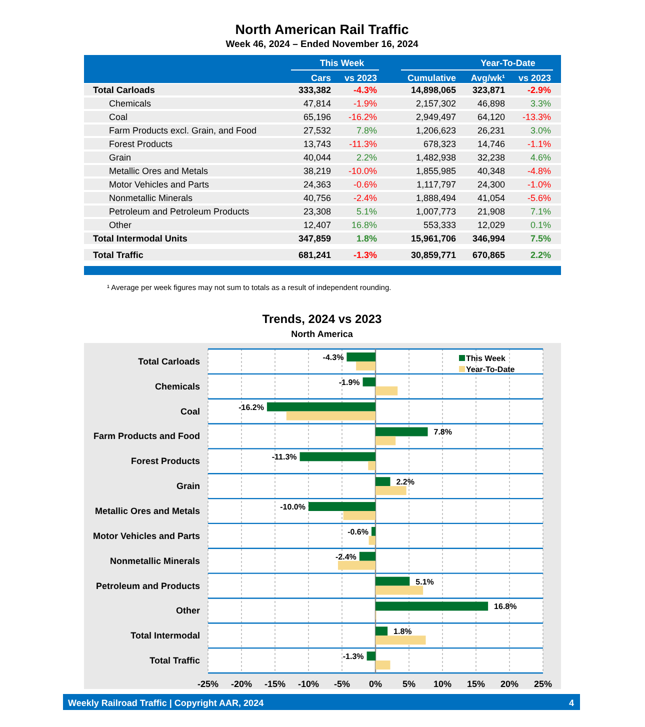 The height and width of the screenshot is (727, 645). What do you see at coordinates (317, 198) in the screenshot?
I see `data-label: 40,756` at bounding box center [317, 198].